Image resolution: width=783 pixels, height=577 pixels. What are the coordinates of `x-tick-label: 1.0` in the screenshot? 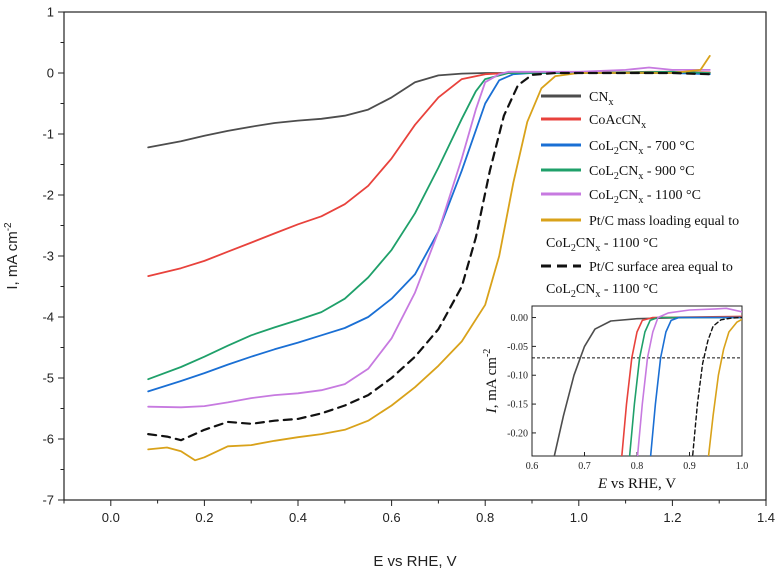 It's located at (579, 517).